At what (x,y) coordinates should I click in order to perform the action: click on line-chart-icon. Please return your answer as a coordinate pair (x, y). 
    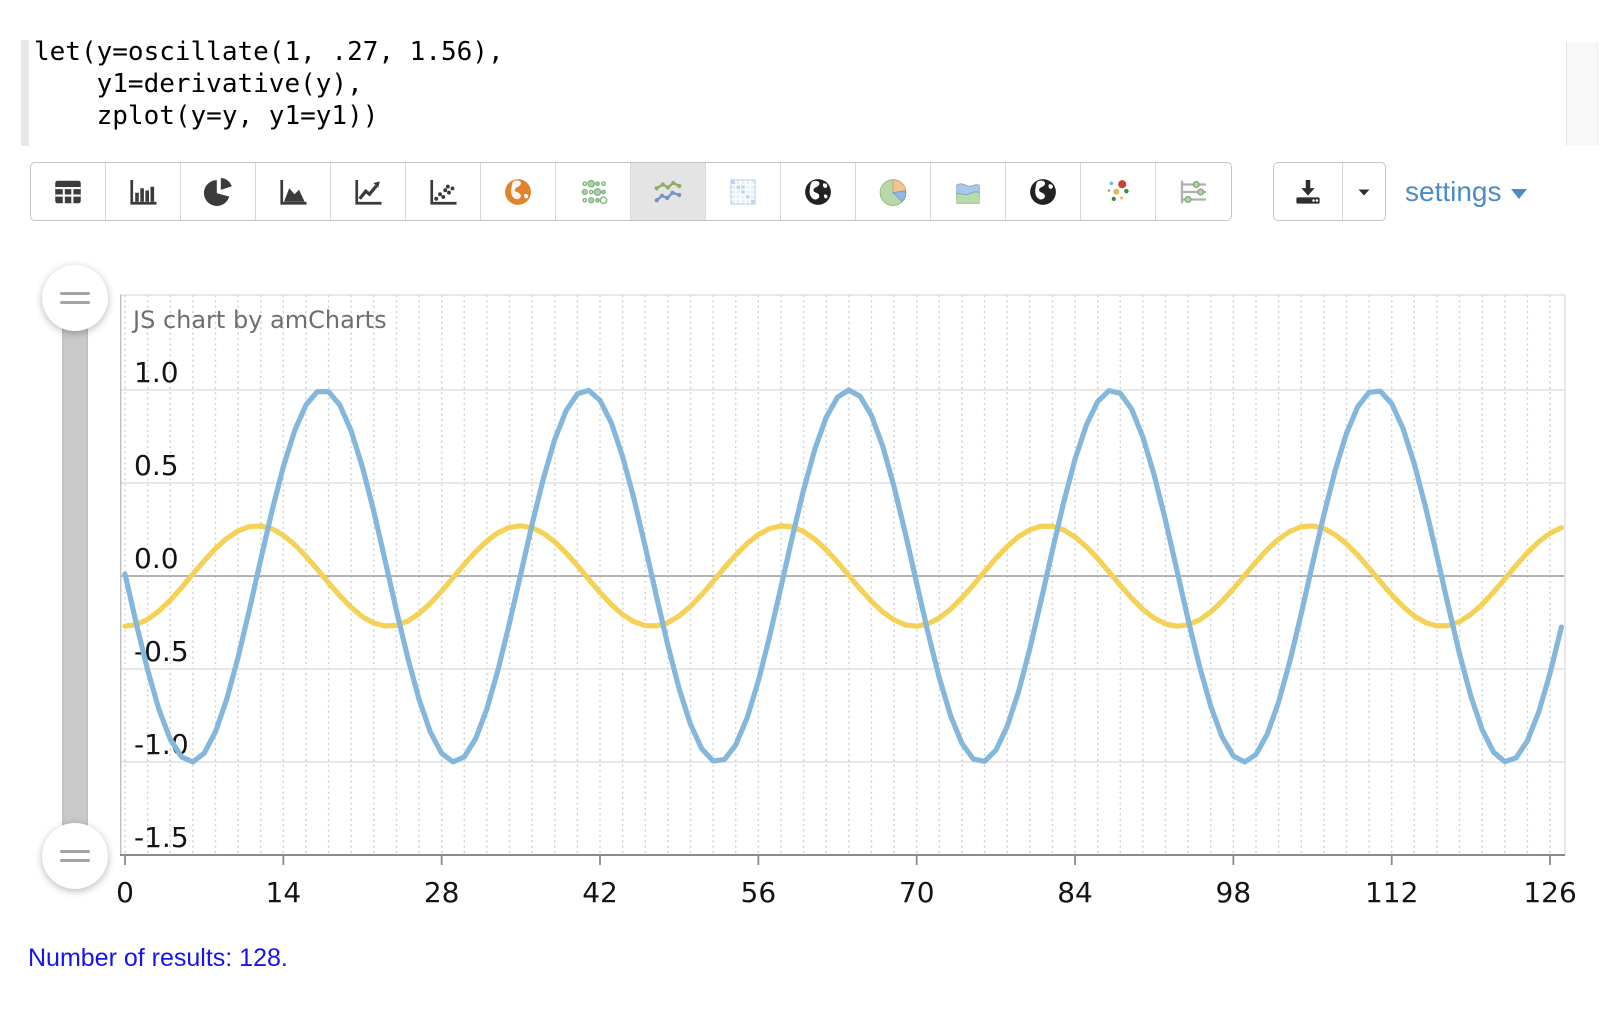
    Looking at the image, I should click on (368, 192).